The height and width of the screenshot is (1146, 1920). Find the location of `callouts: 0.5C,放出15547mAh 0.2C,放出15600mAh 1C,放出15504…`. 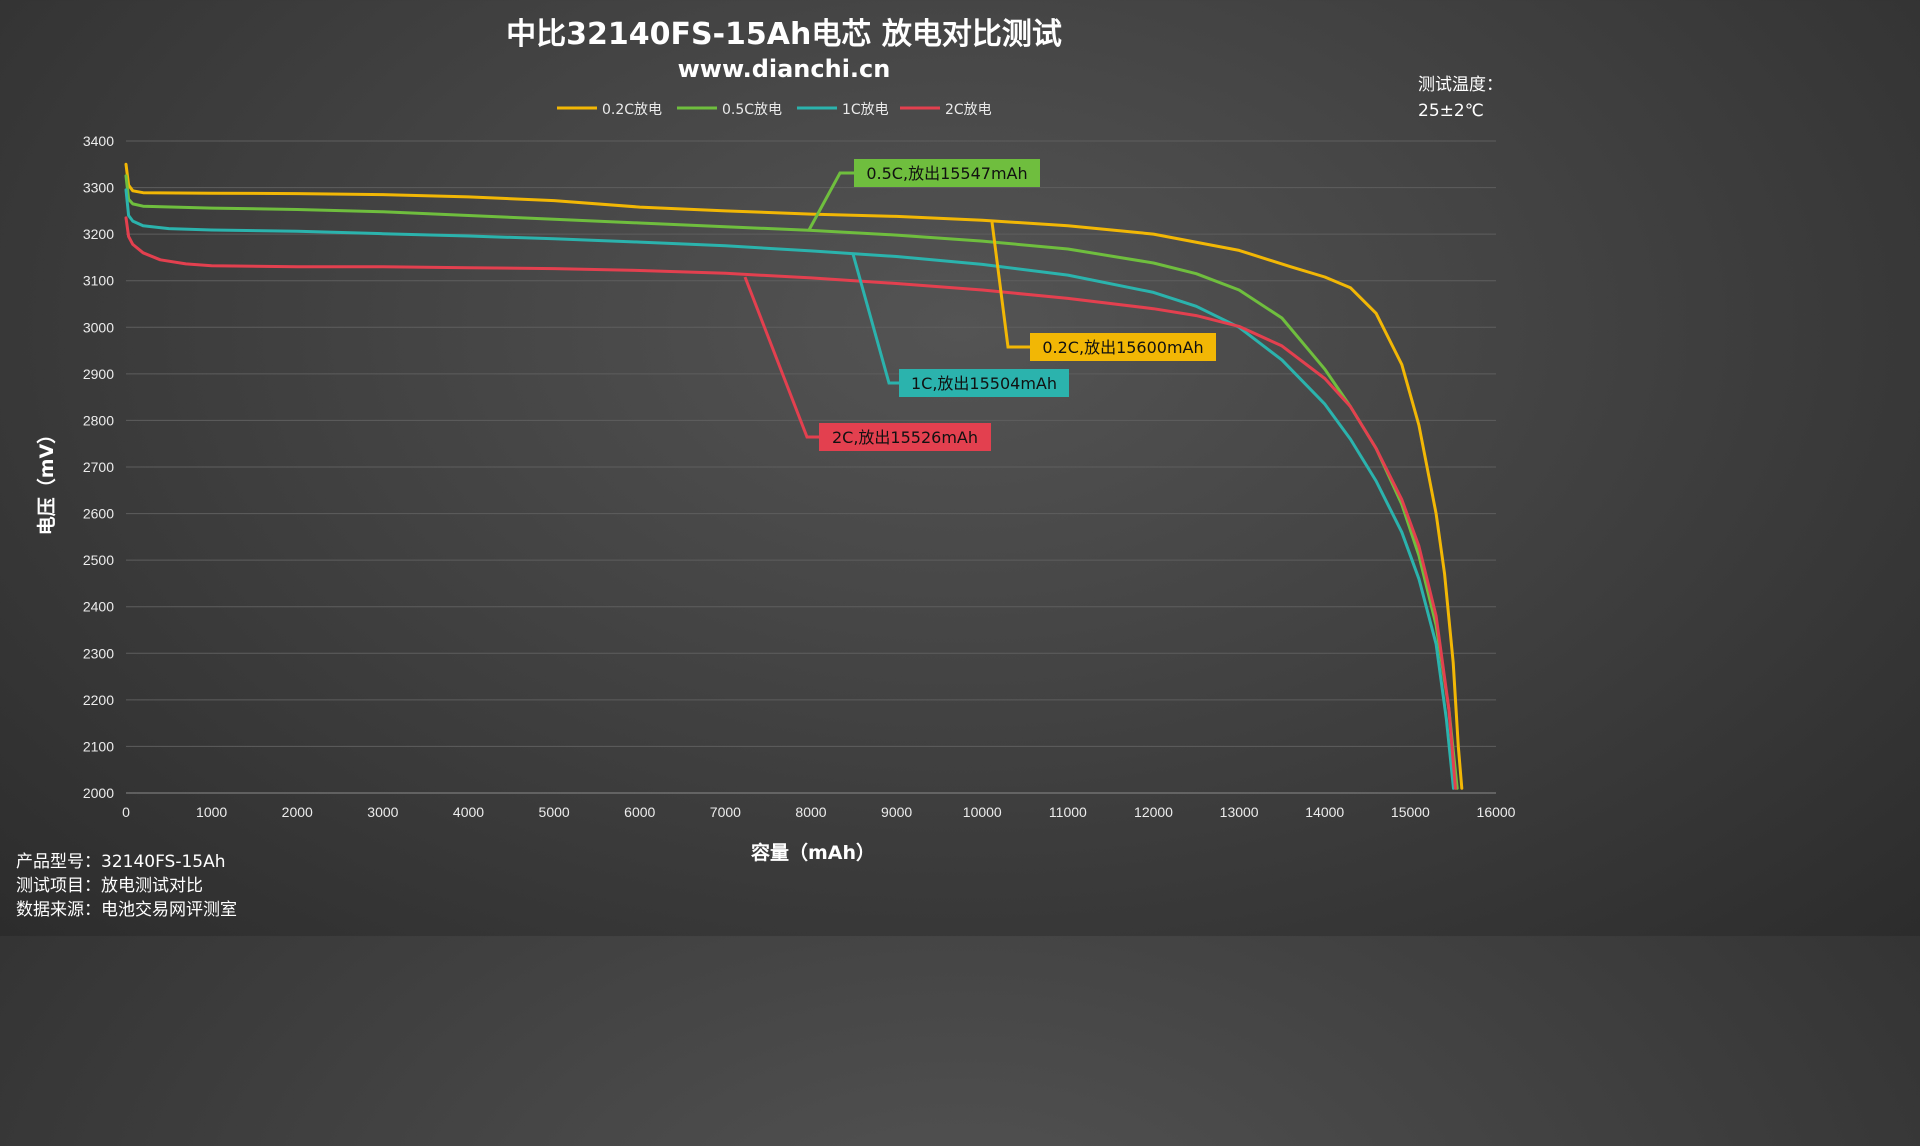

callouts: 0.5C,放出15547mAh 0.2C,放出15600mAh 1C,放出15504… is located at coordinates (979, 305).